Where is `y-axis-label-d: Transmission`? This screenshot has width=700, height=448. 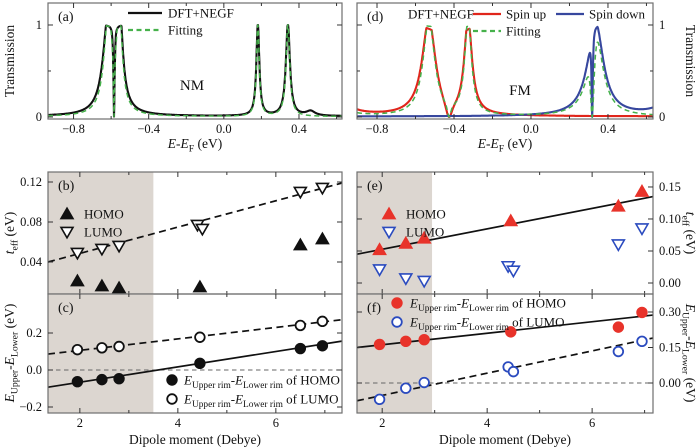 y-axis-label-d: Transmission is located at coordinates (690, 61).